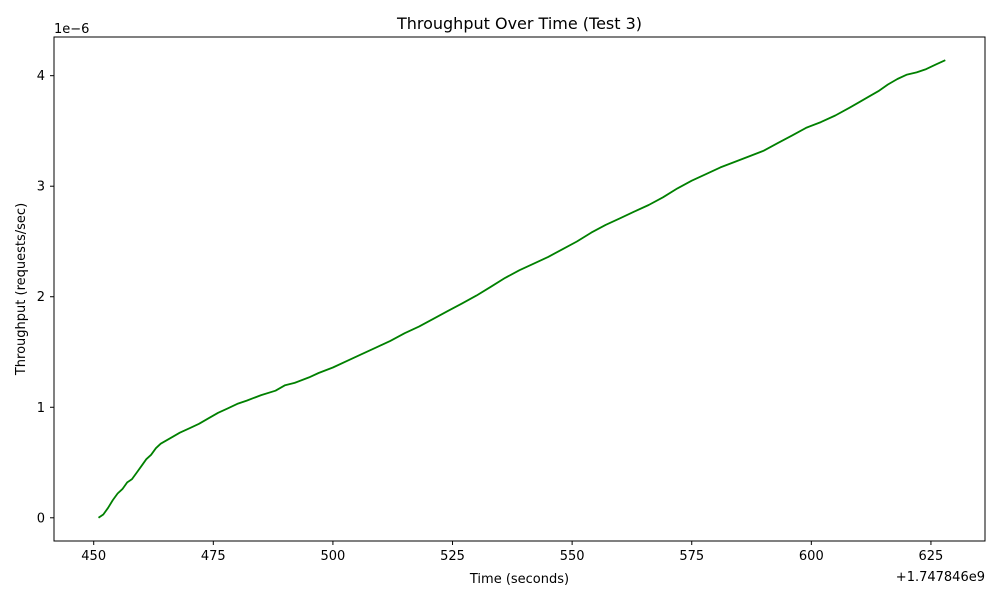  Describe the element at coordinates (213, 556) in the screenshot. I see `x-tick-label: 475` at that location.